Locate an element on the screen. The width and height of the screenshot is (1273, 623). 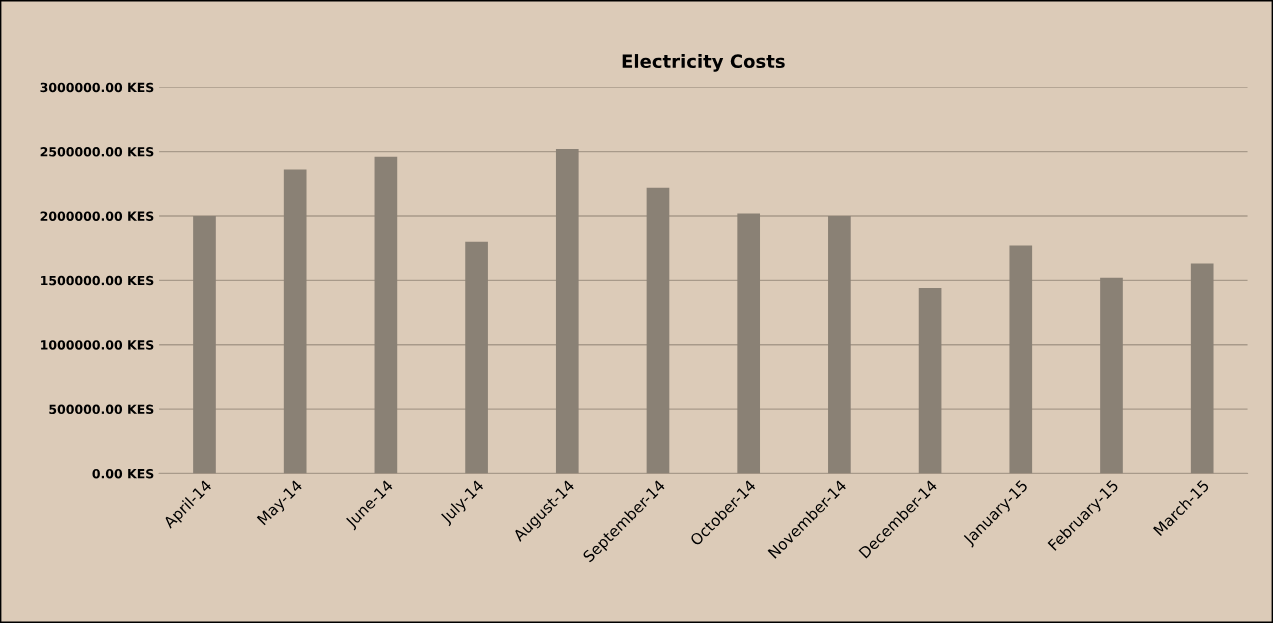
y-tick-label: 1500000.00 KES is located at coordinates (97, 280).